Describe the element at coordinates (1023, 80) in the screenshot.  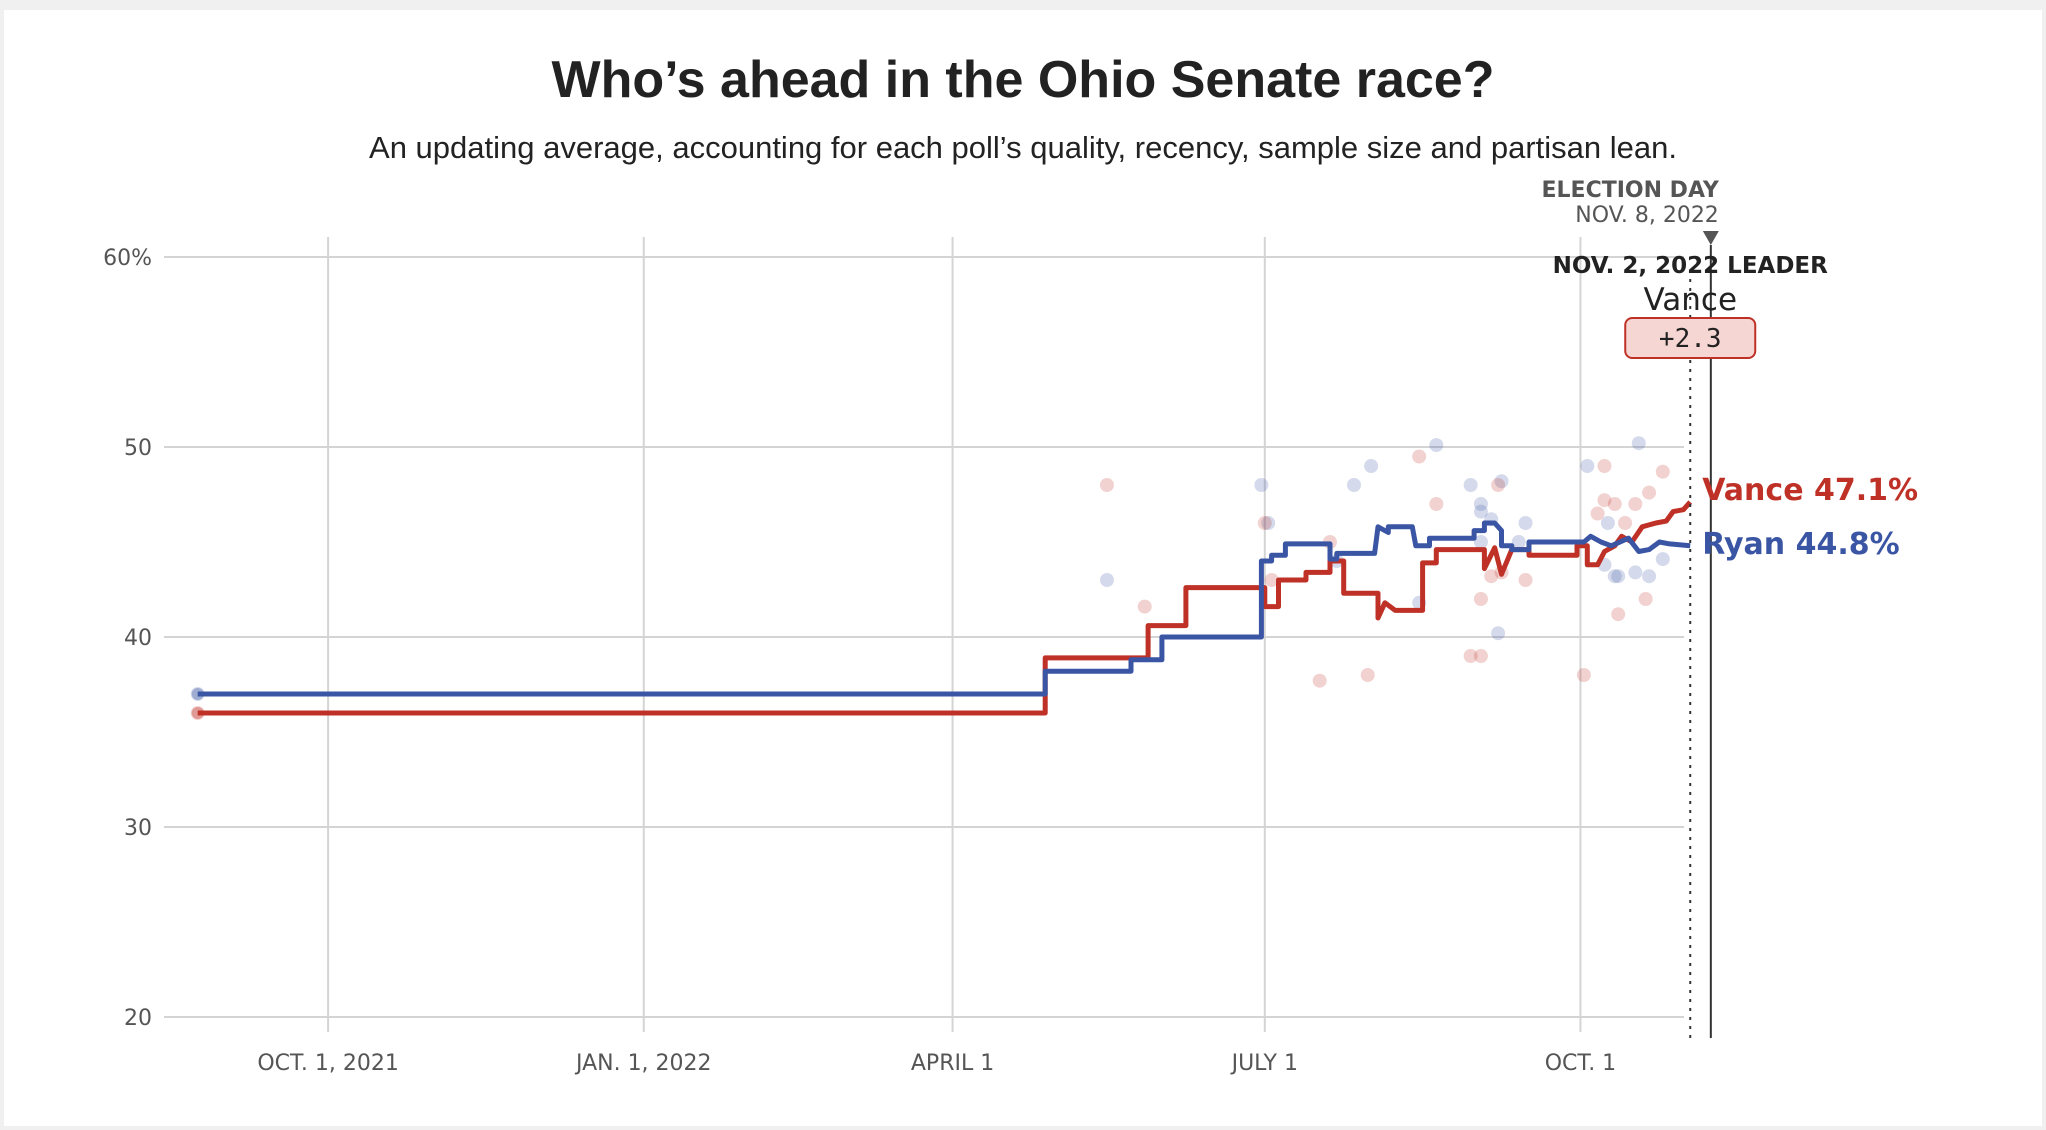
I see `chart-title: Who’s ahead in the Ohio Senate race?` at that location.